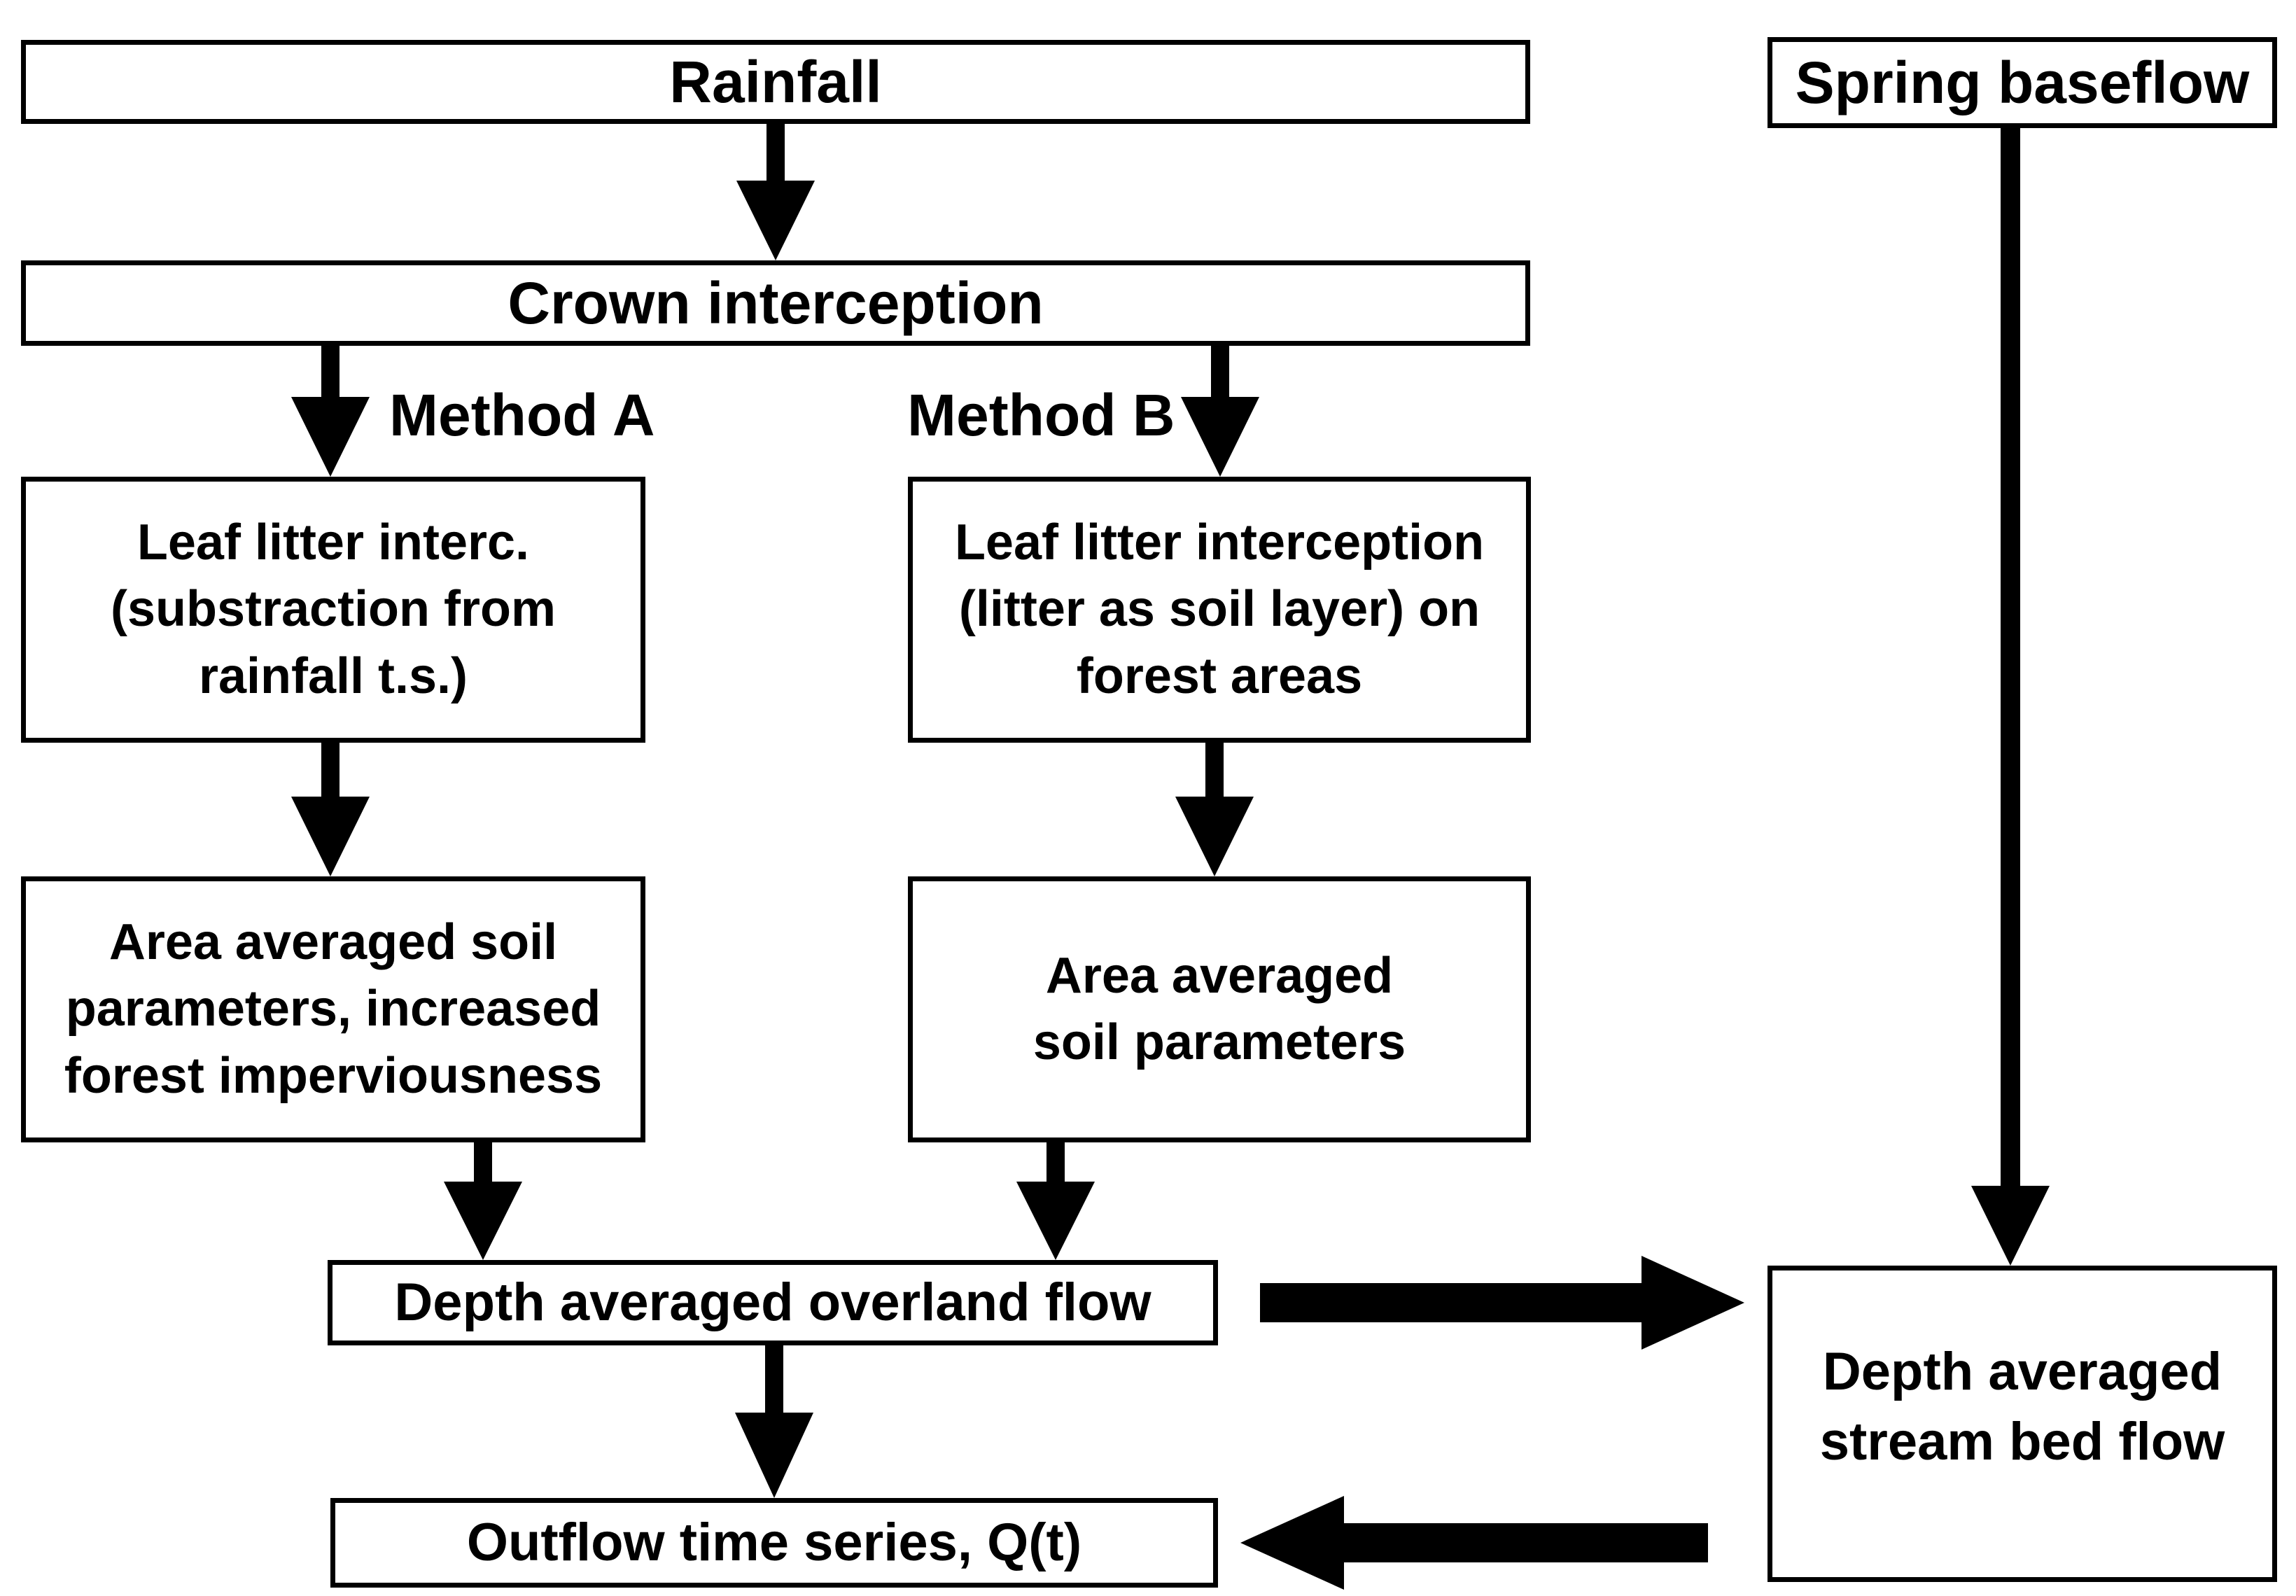 The height and width of the screenshot is (1596, 2296). Describe the element at coordinates (775, 192) in the screenshot. I see `arrow-rainfall-to-crown` at that location.